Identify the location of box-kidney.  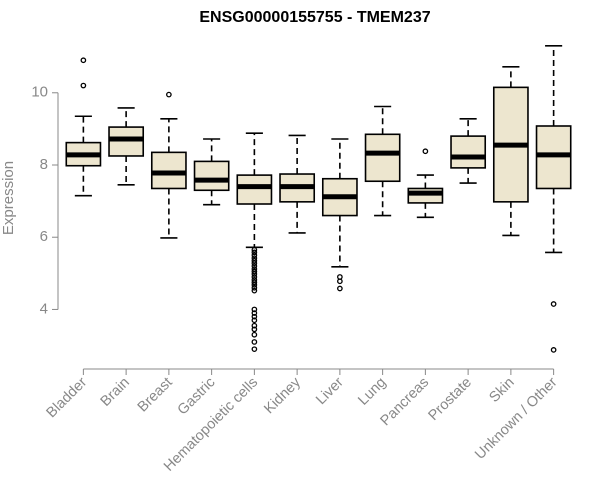
(297, 184).